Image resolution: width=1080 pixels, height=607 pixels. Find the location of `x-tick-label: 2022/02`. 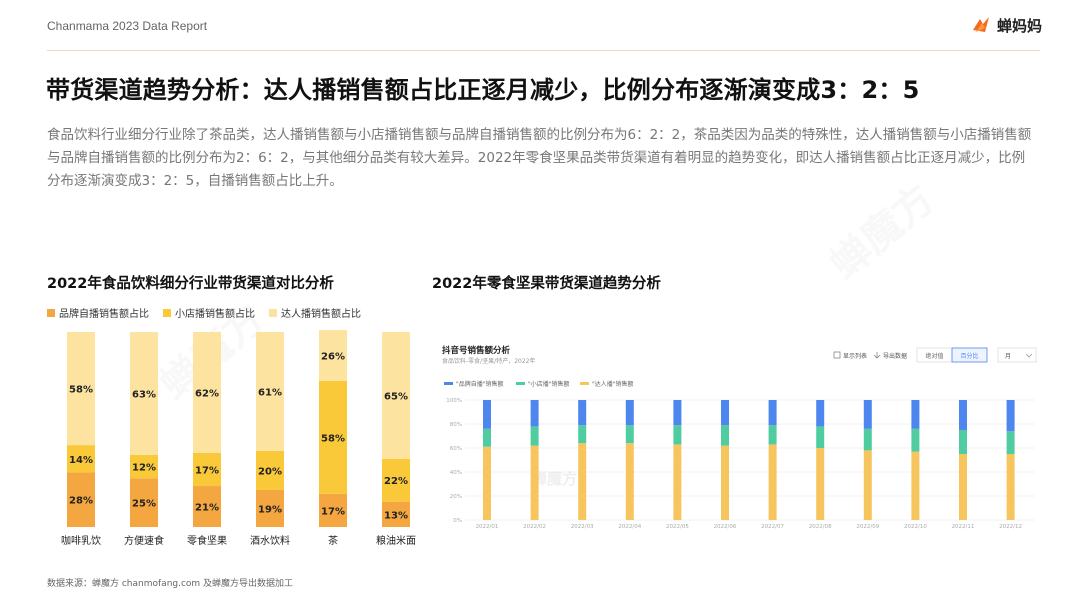

x-tick-label: 2022/02 is located at coordinates (534, 527).